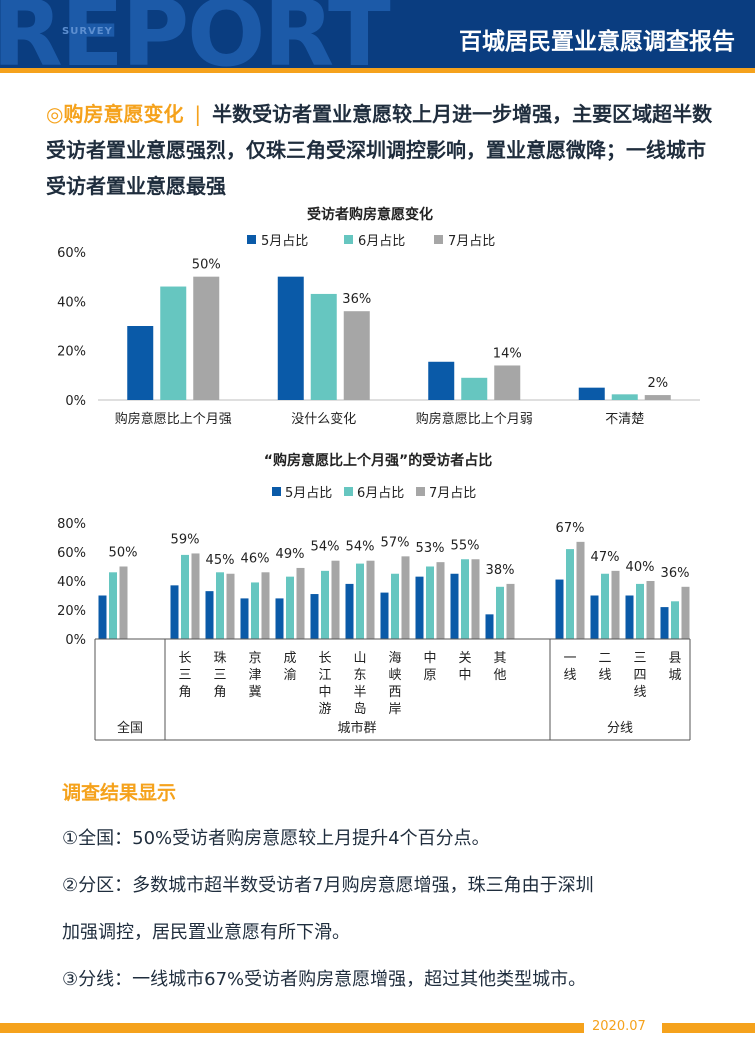 The width and height of the screenshot is (755, 1058). What do you see at coordinates (254, 692) in the screenshot?
I see `chart2-category-label: 冀` at bounding box center [254, 692].